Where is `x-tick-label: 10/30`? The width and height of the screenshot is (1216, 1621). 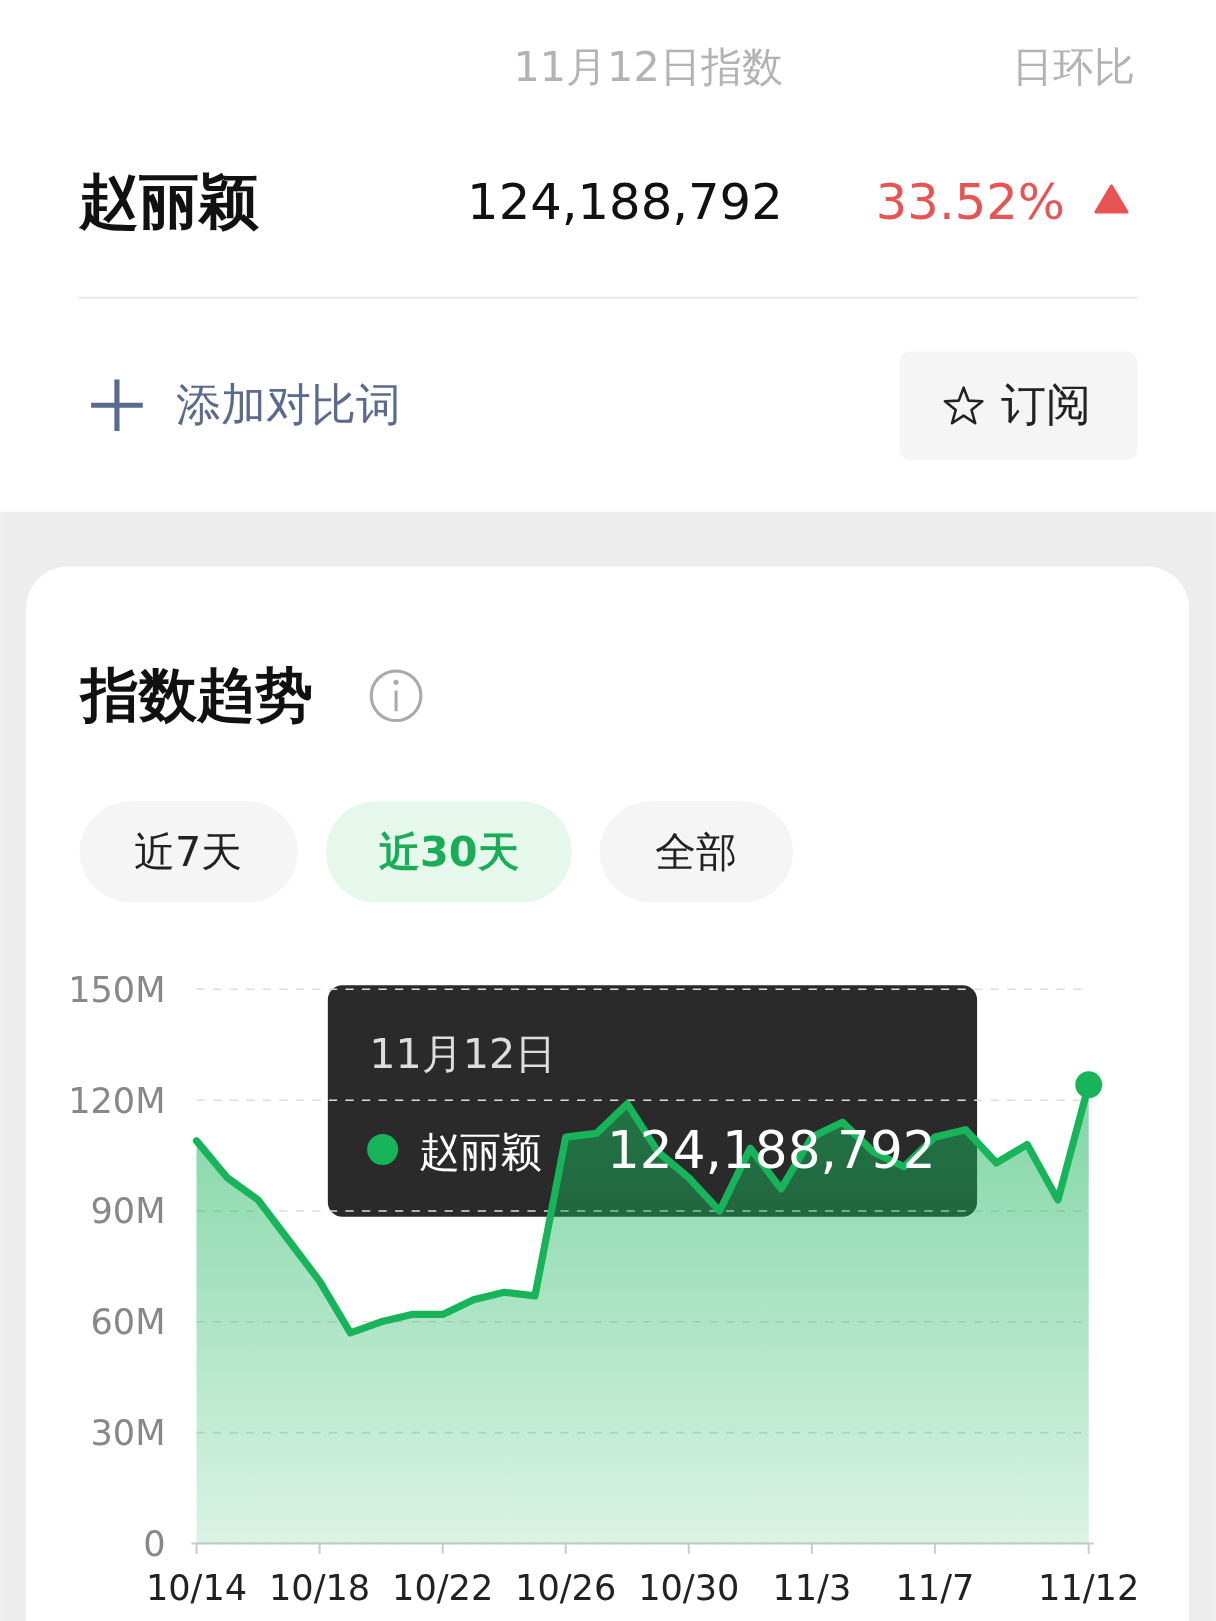 x-tick-label: 10/30 is located at coordinates (689, 1588).